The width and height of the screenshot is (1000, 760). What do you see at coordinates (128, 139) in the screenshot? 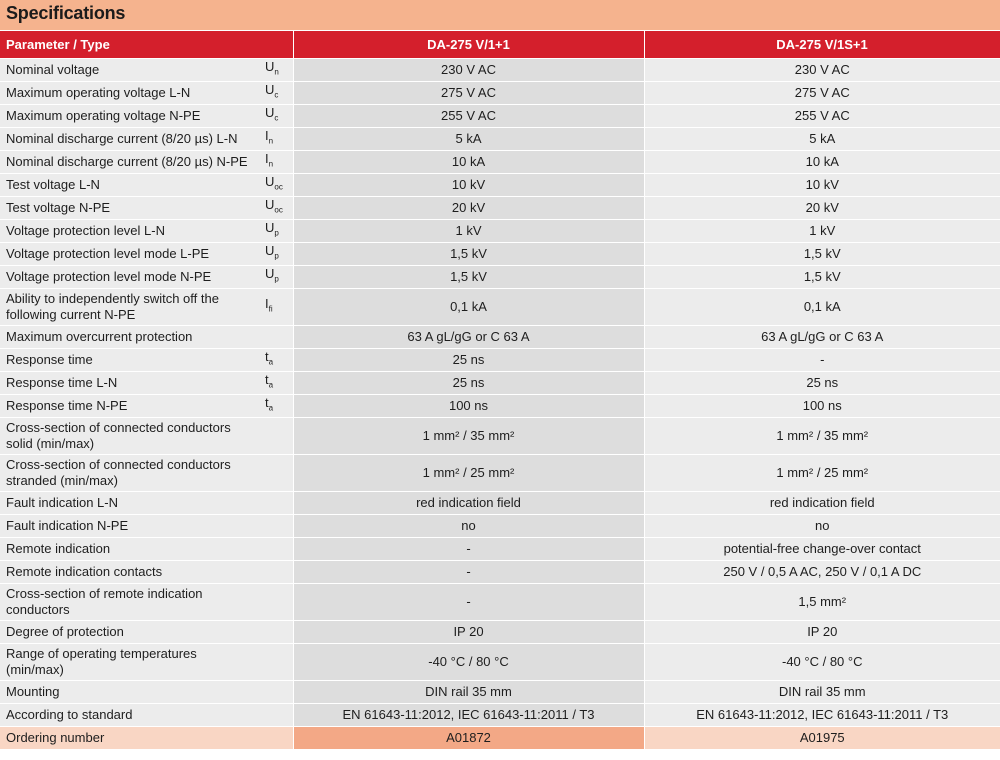
I see `parameter-name: Nominal discharge current (8/20 µs) L-N` at bounding box center [128, 139].